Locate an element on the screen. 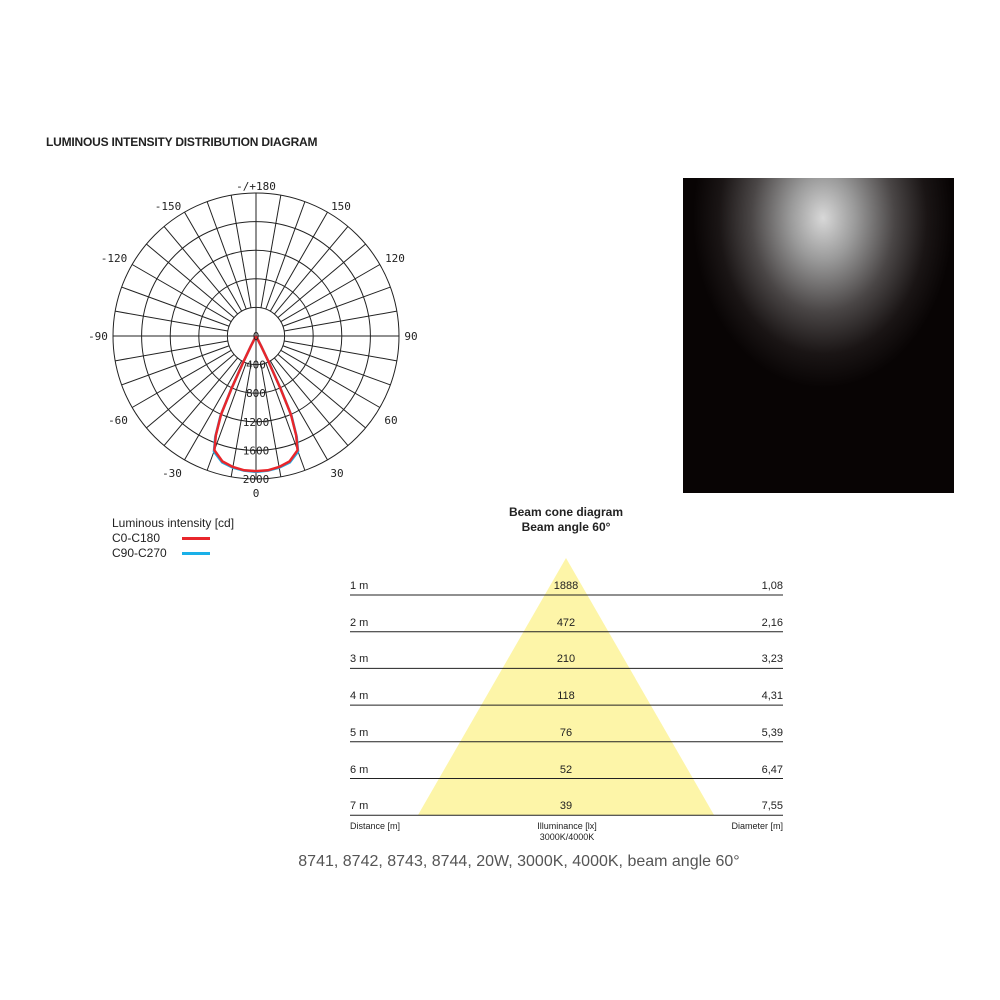 The width and height of the screenshot is (1000, 1000). angle-label: -90 is located at coordinates (98, 336).